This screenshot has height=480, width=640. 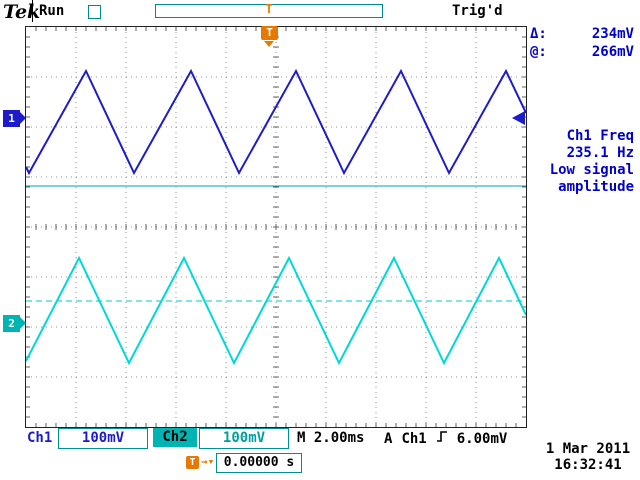 What do you see at coordinates (259, 463) in the screenshot?
I see `horizontal-position-readout: 0.00000 s` at bounding box center [259, 463].